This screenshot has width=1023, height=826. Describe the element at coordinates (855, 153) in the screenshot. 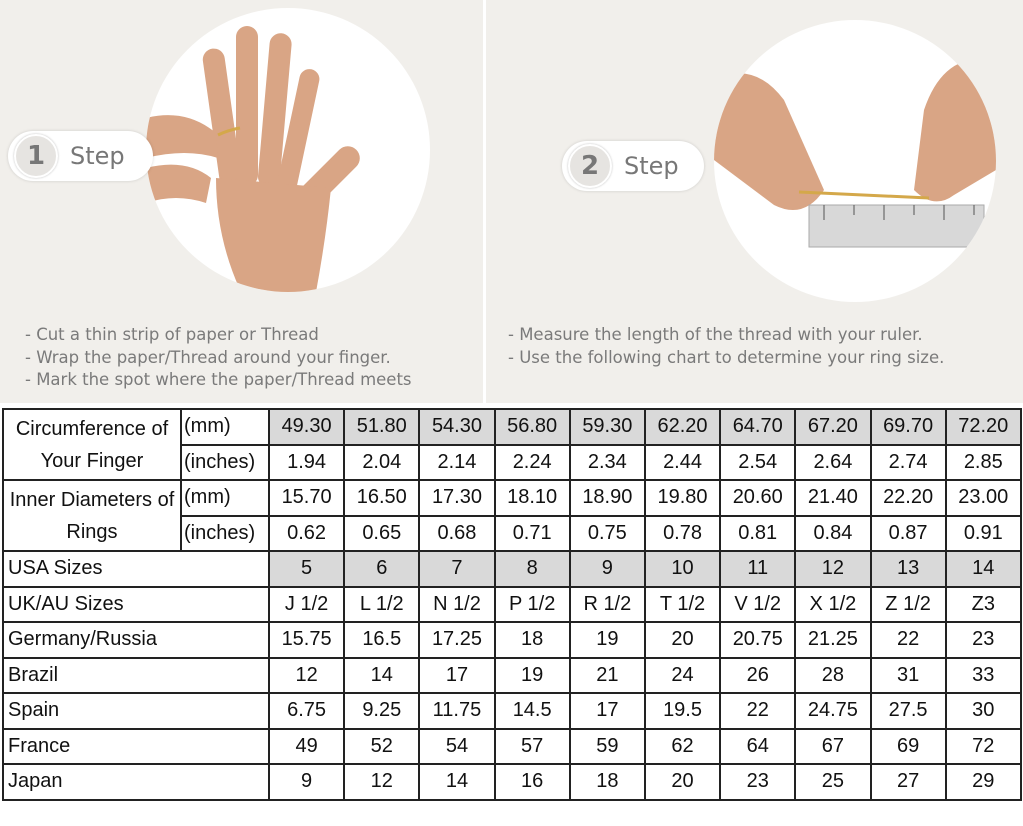

I see `thread-and-ruler-illustration` at that location.